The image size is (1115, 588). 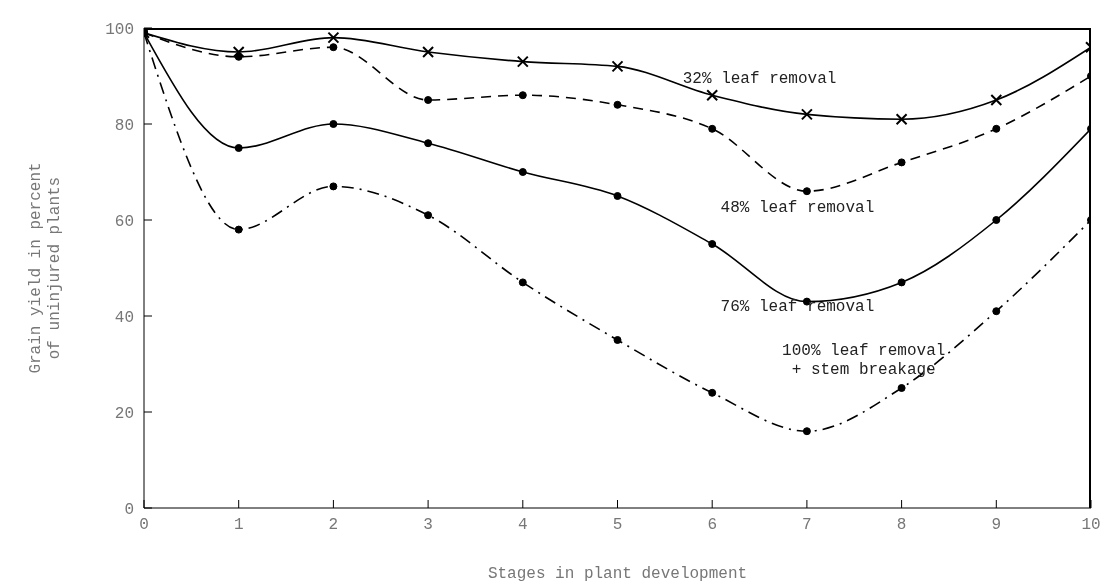 I want to click on y-axis-title: Grain yield in percent of uninjured plants, so click(x=46, y=268).